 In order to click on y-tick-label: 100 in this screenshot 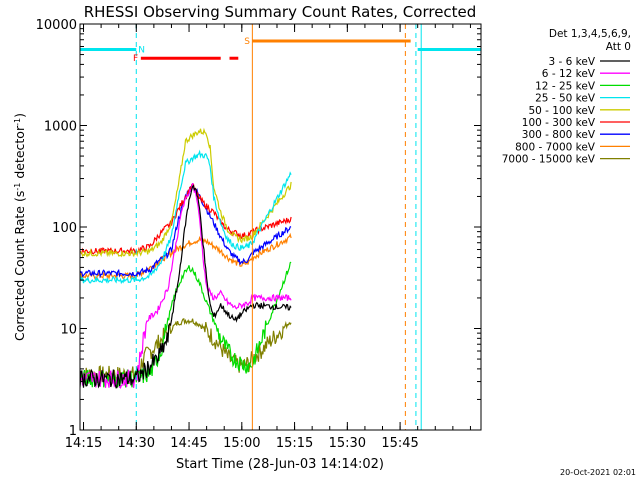, I will do `click(64, 228)`.